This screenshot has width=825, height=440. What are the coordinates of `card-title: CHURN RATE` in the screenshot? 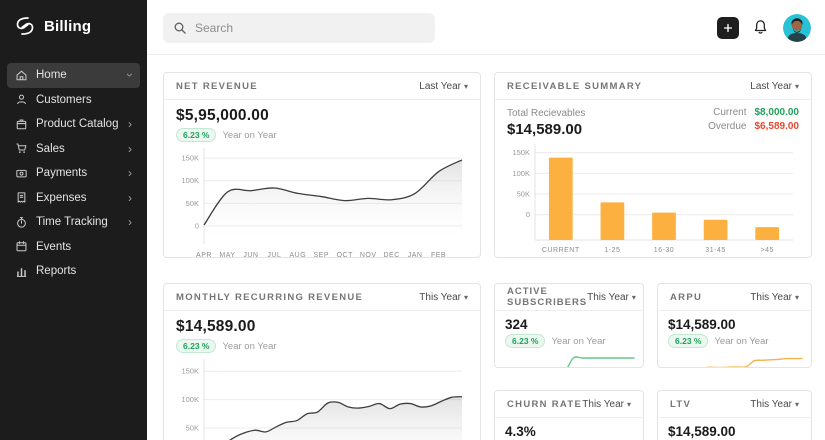 It's located at (545, 404).